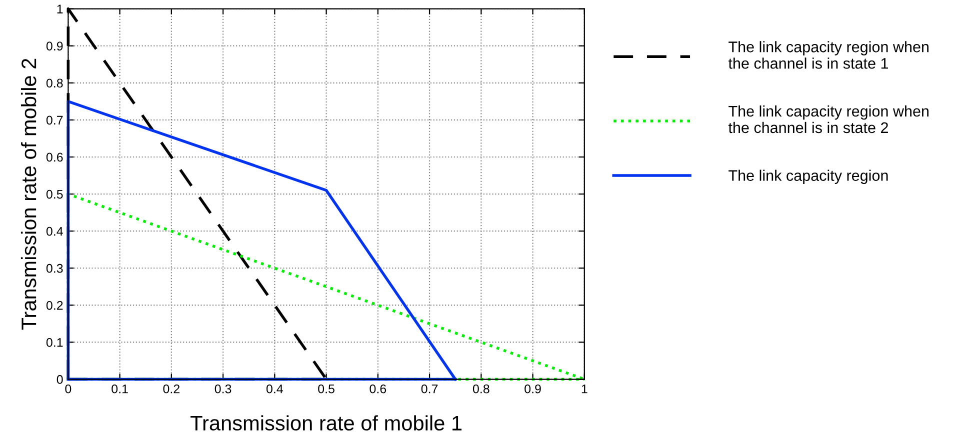  Describe the element at coordinates (378, 389) in the screenshot. I see `x-tick-label: 0.6` at that location.